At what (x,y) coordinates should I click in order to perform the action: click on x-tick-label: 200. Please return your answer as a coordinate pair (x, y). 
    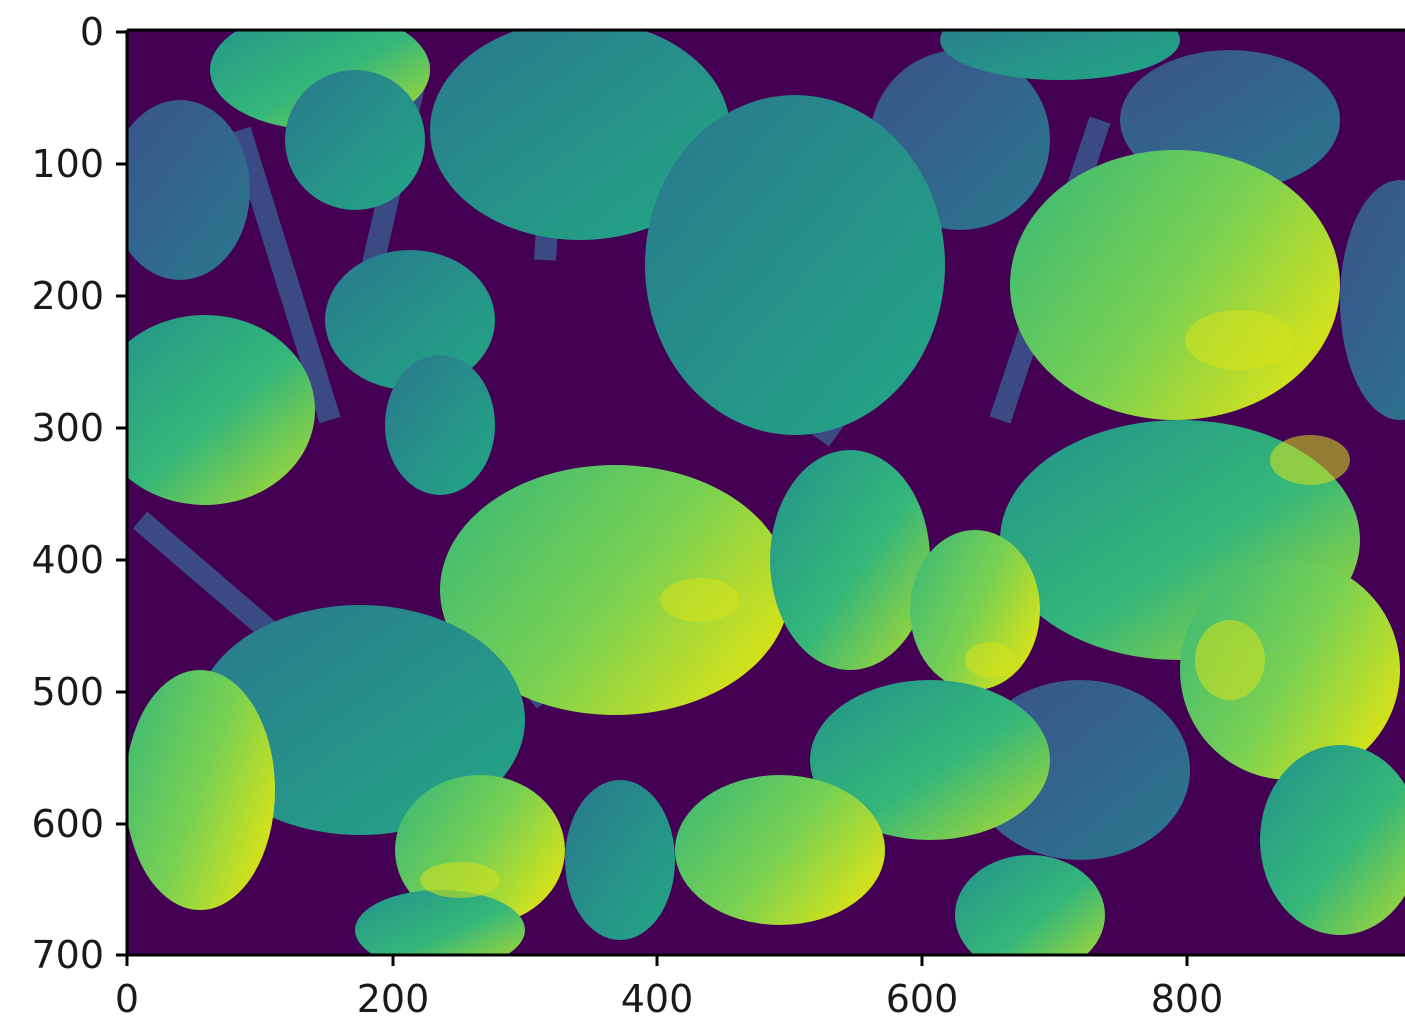
    Looking at the image, I should click on (393, 999).